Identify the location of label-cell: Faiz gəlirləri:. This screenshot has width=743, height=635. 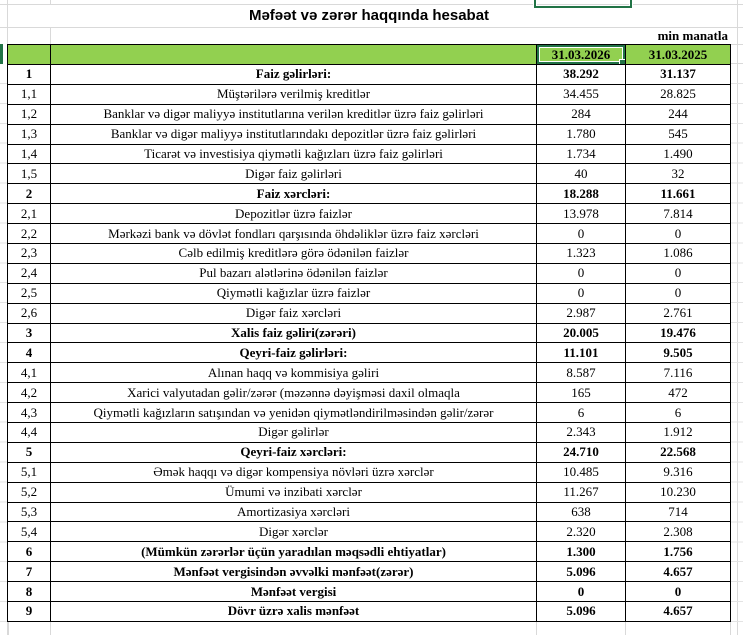
(293, 74).